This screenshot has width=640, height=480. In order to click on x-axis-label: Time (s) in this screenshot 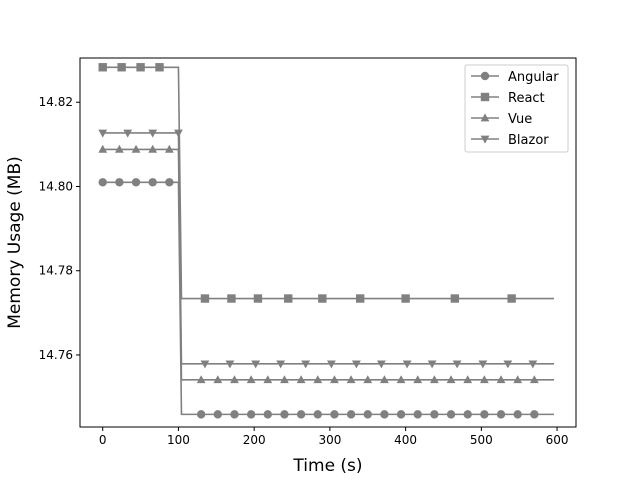, I will do `click(327, 466)`.